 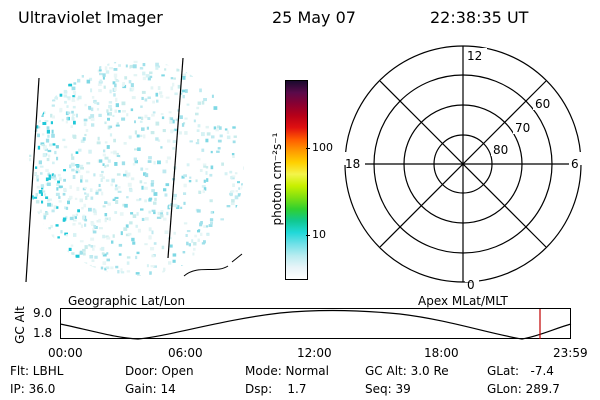 I want to click on orbit-altitude-plot, so click(x=316, y=324).